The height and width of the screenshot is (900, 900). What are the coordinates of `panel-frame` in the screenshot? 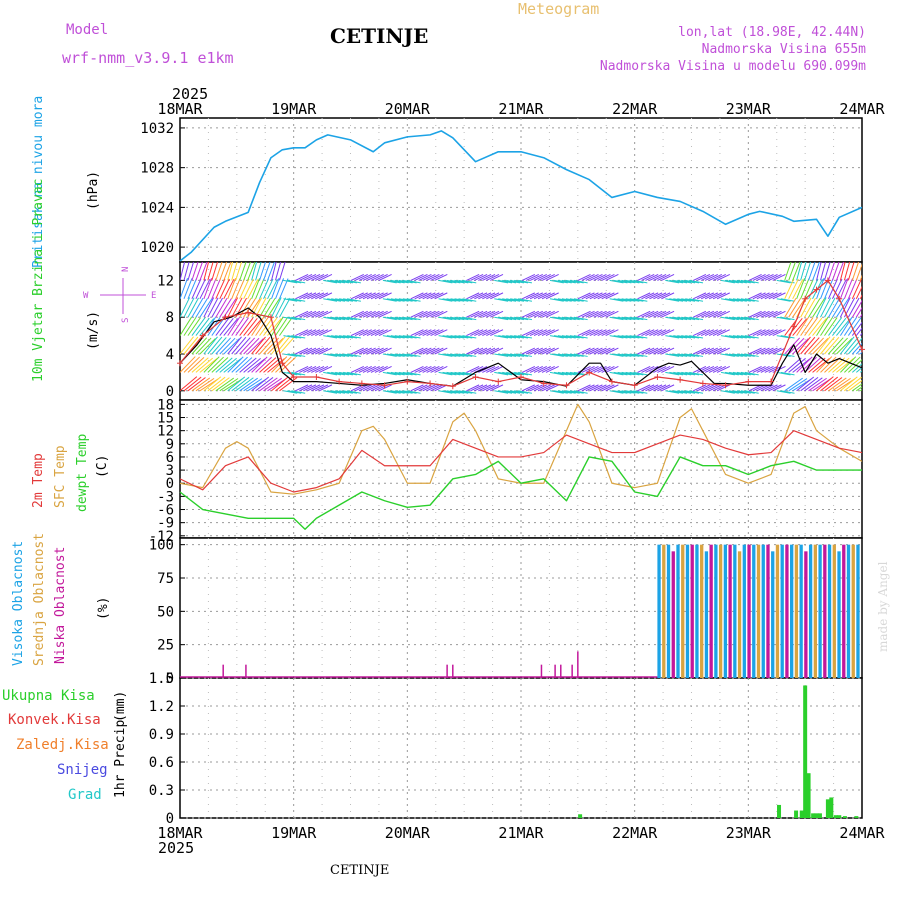 It's located at (521, 748).